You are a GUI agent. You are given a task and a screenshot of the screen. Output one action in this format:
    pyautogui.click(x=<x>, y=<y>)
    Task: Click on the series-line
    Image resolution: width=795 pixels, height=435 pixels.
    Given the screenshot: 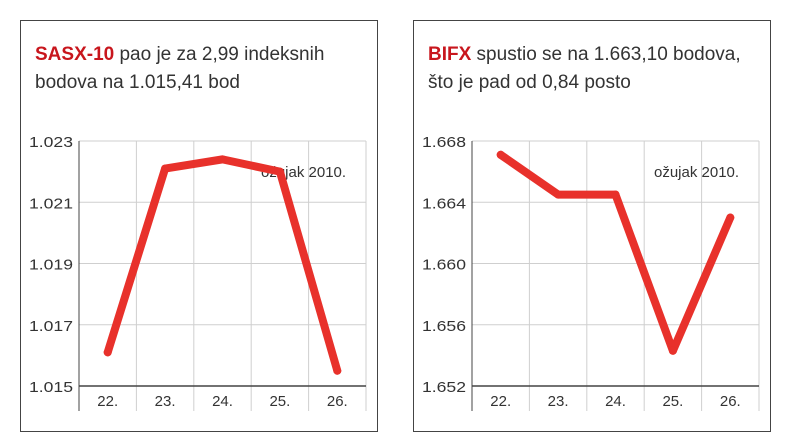 What is the action you would take?
    pyautogui.click(x=615, y=252)
    